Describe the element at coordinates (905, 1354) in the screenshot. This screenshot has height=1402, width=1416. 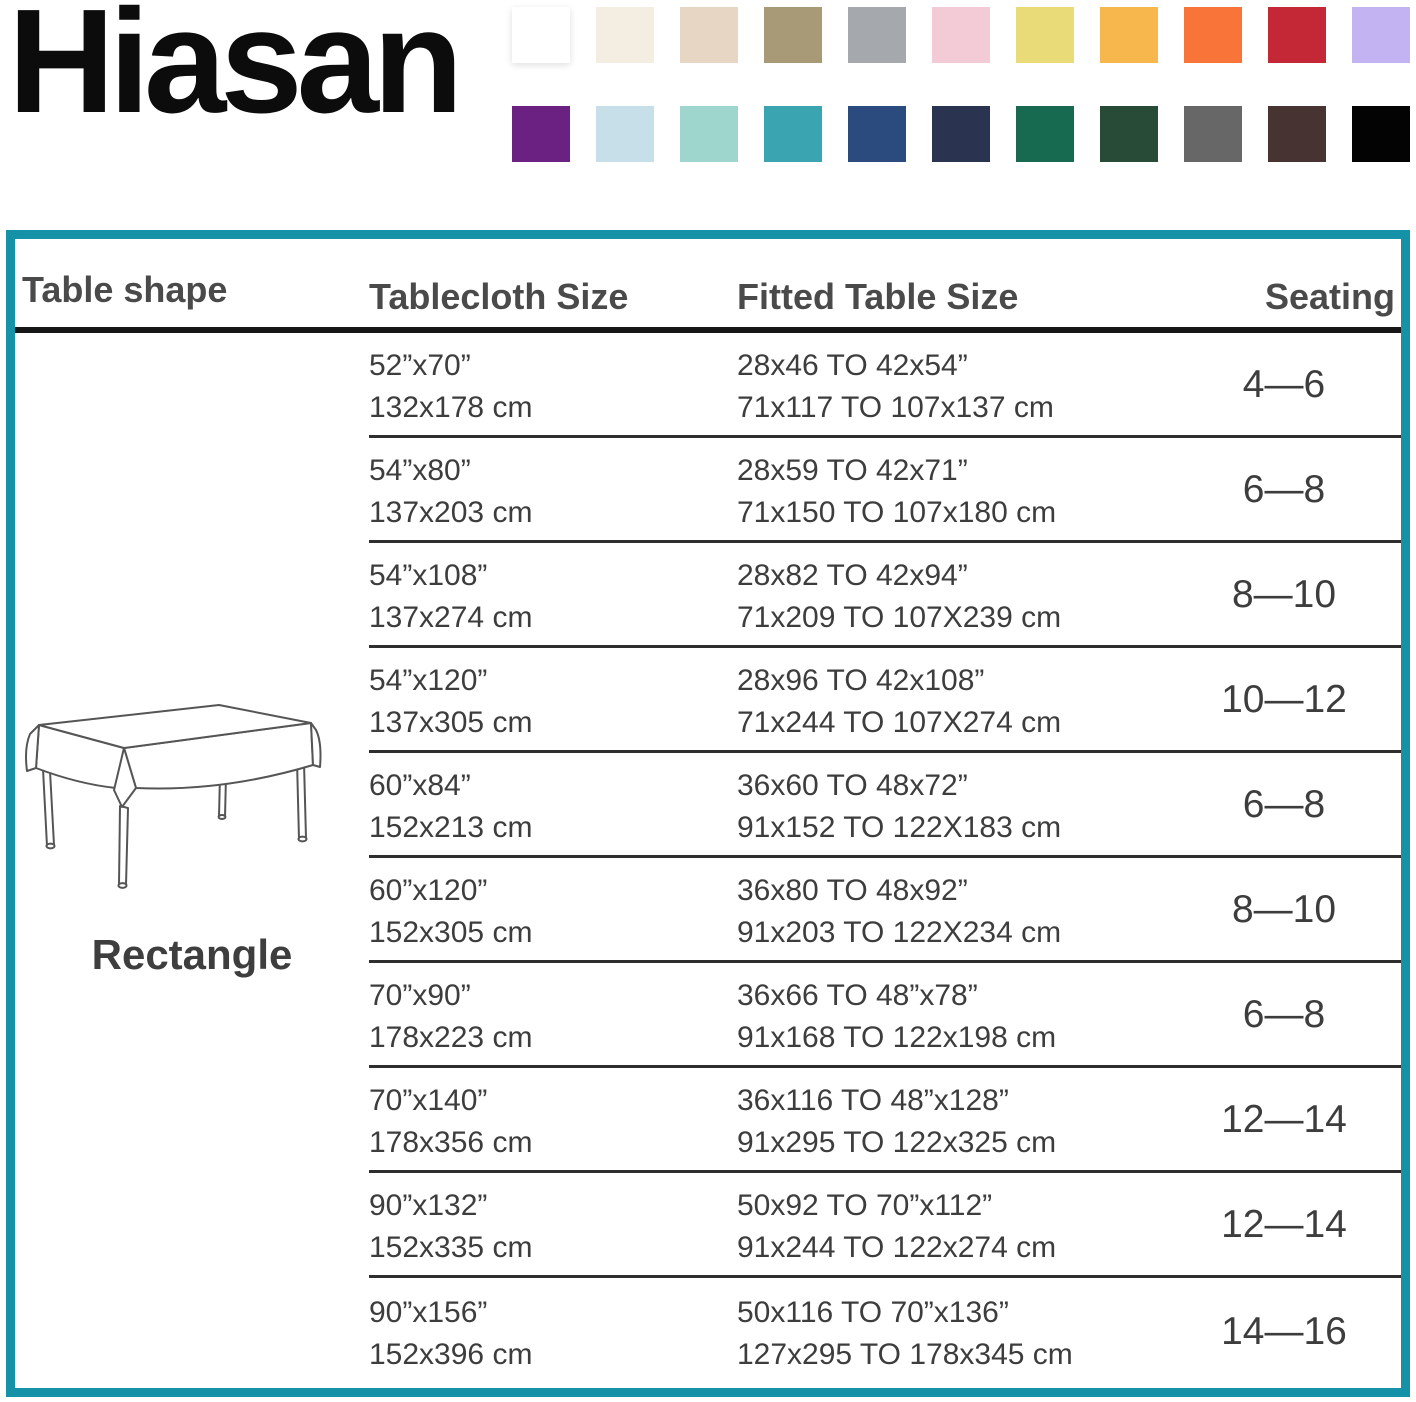
I see `fitted-size-cm: 127x295 TO 178x345 cm` at that location.